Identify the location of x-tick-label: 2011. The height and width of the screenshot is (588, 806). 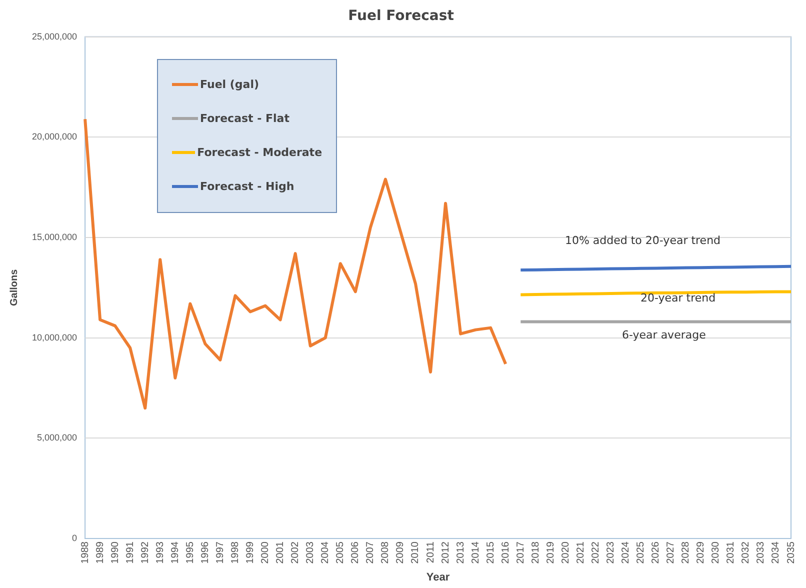
(430, 552).